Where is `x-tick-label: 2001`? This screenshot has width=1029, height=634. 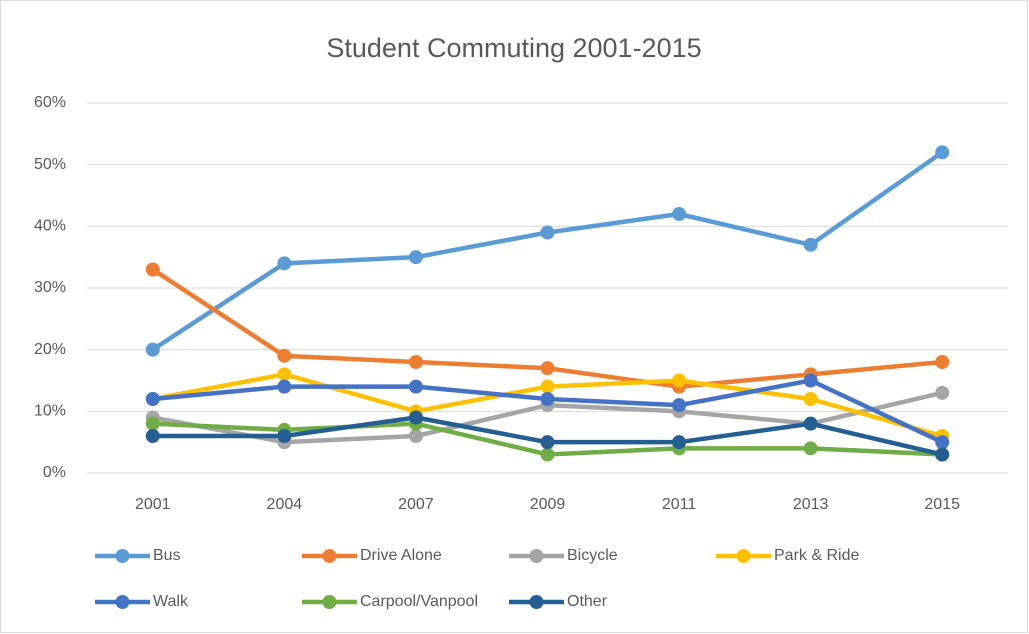 x-tick-label: 2001 is located at coordinates (153, 504).